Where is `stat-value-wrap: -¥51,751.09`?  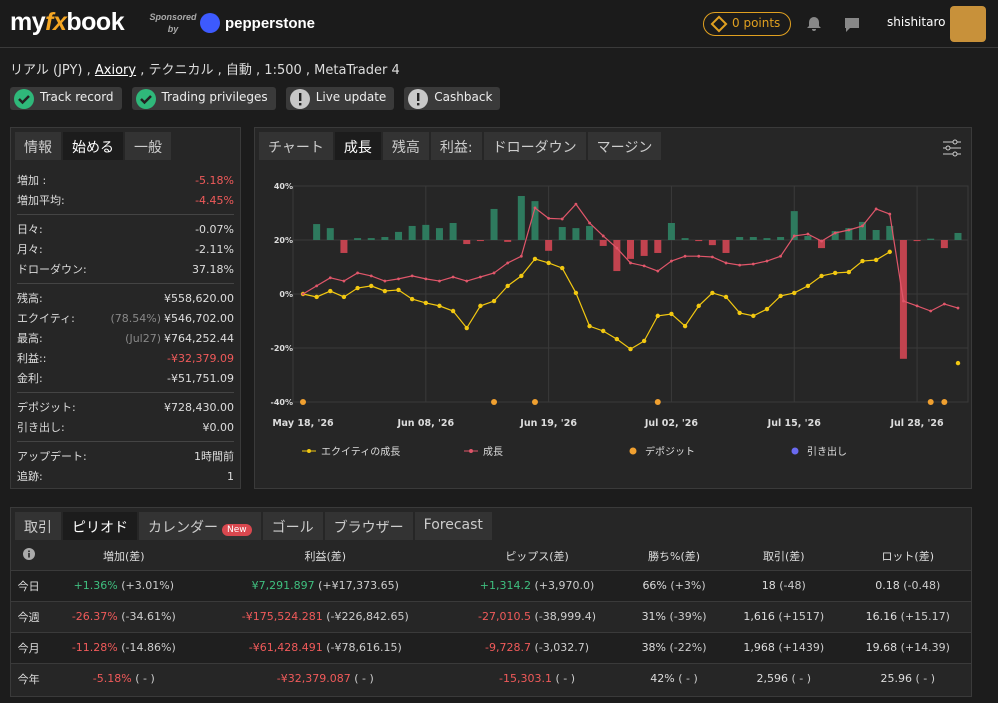
stat-value-wrap: -¥51,751.09 is located at coordinates (200, 378).